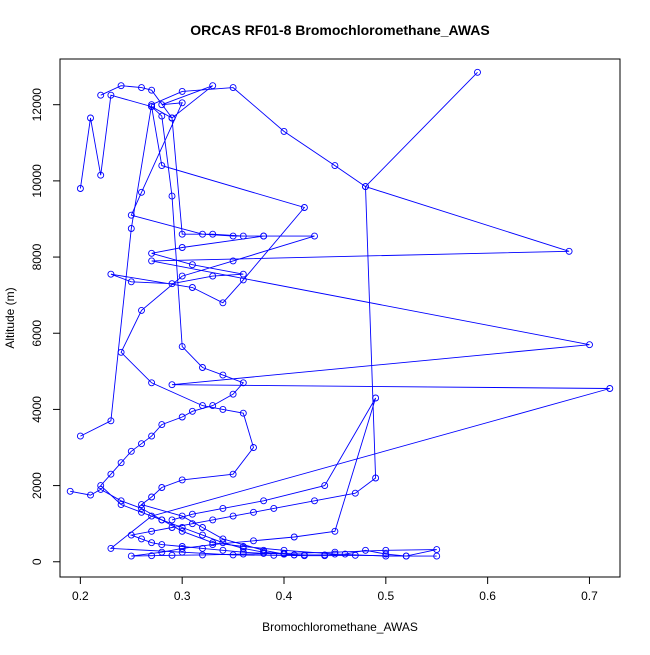  I want to click on x-tick-label: 0.2, so click(80, 596).